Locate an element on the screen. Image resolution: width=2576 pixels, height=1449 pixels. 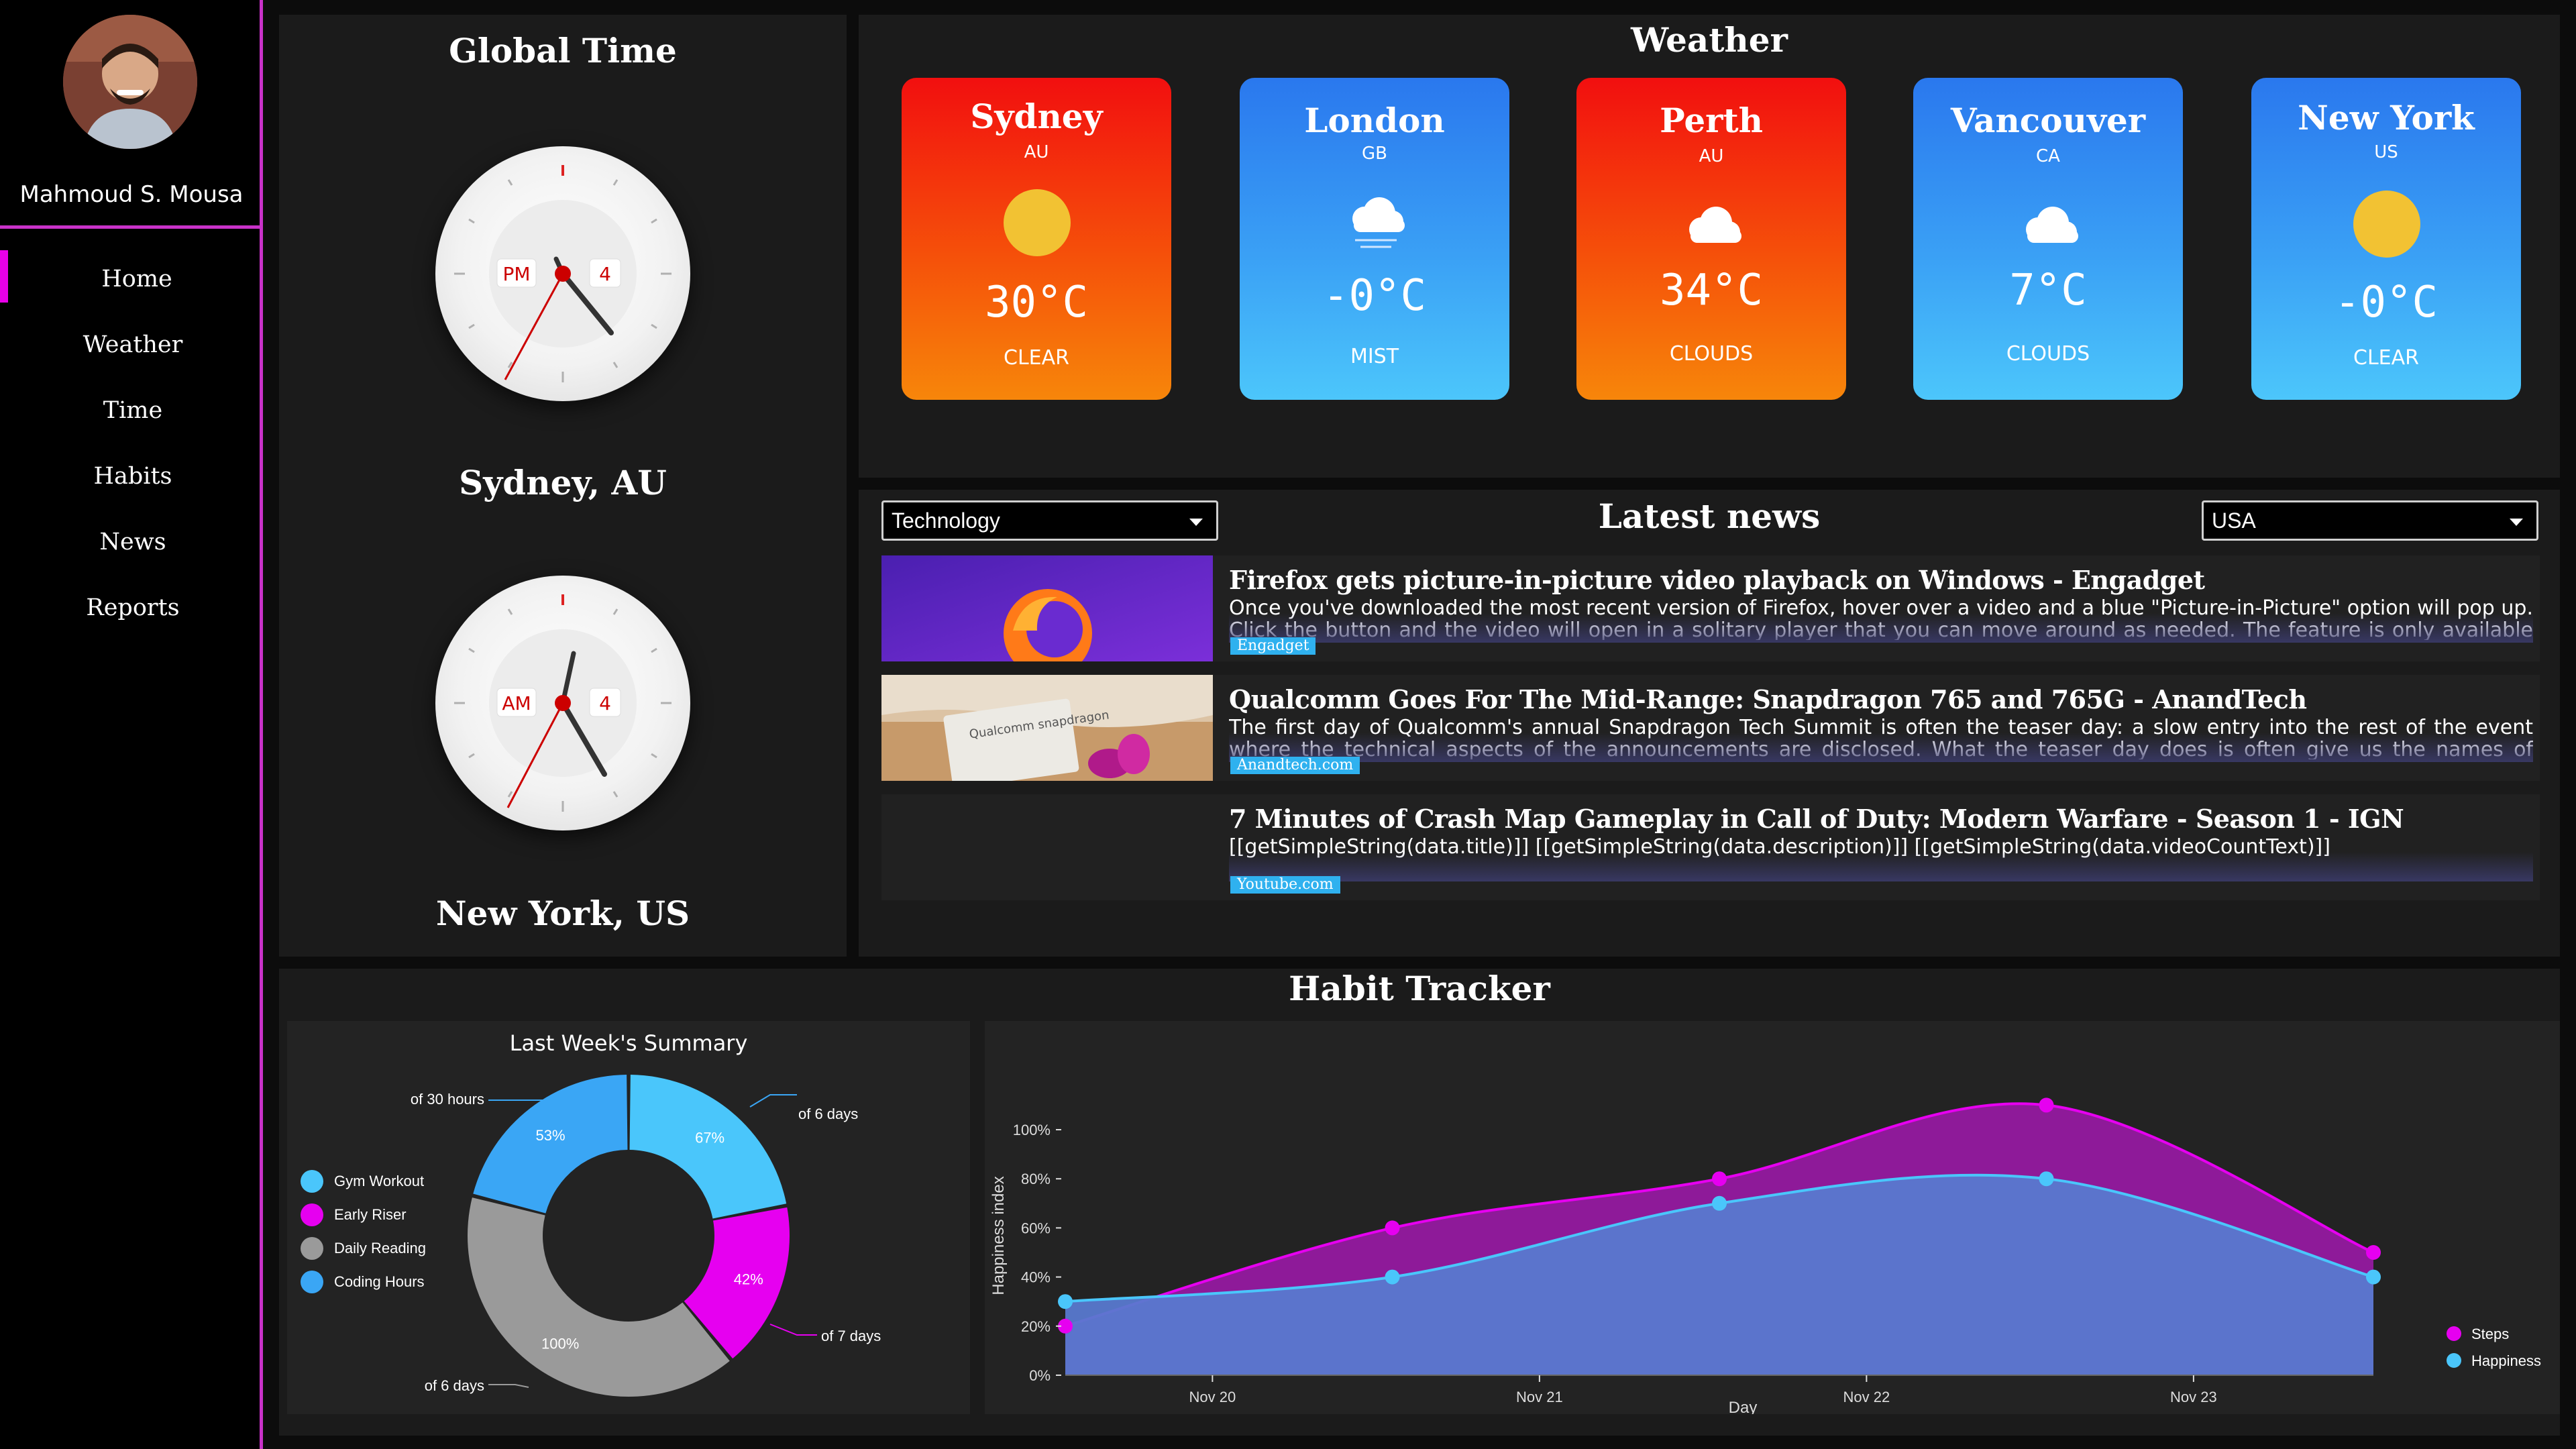
chevron-down-icon is located at coordinates (2516, 522).